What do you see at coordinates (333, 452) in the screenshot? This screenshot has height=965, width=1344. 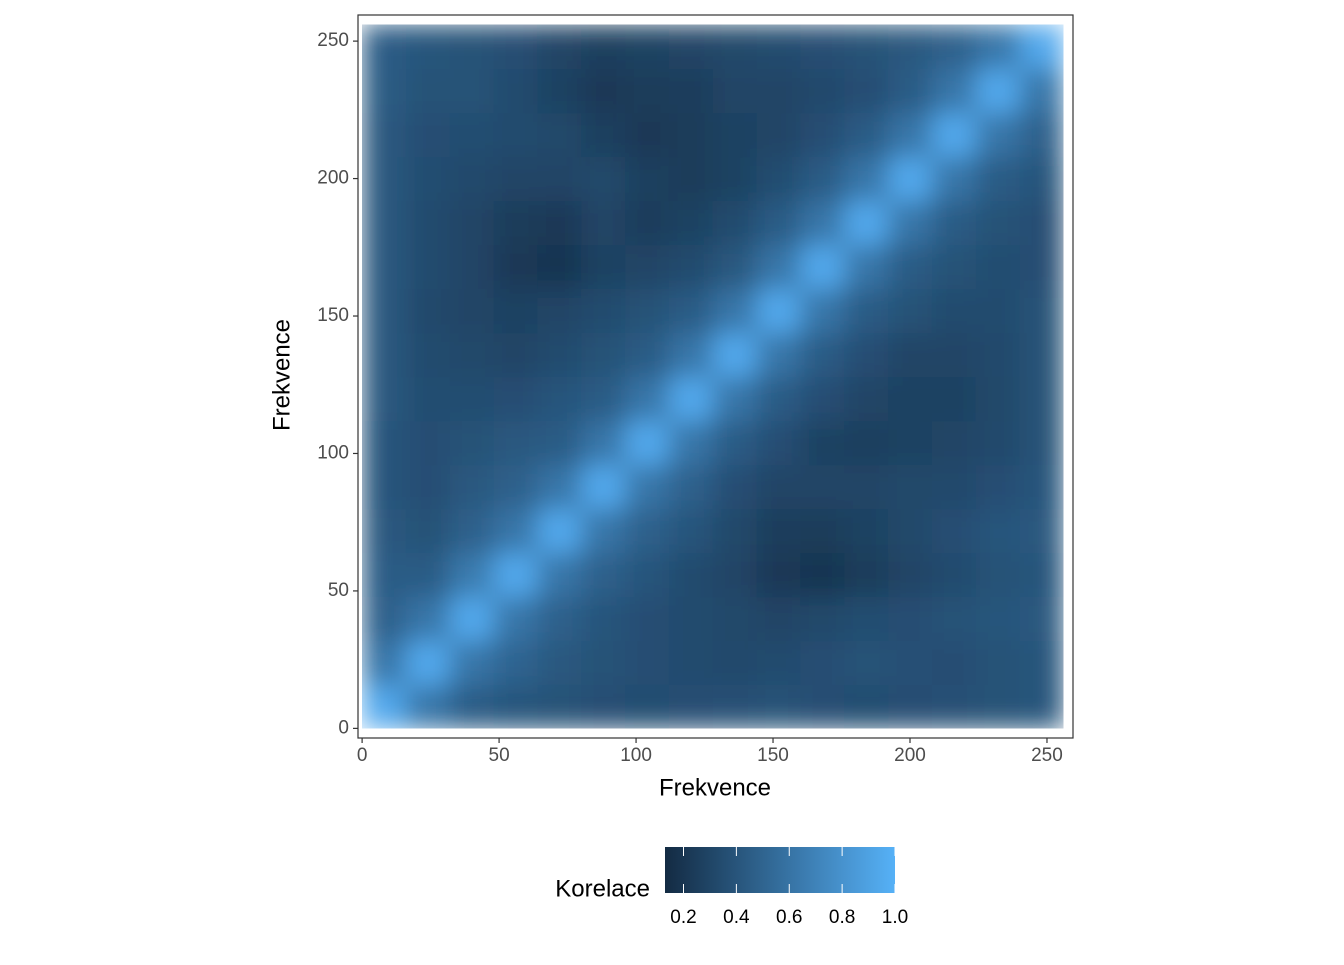 I see `y-tick-label: 100` at bounding box center [333, 452].